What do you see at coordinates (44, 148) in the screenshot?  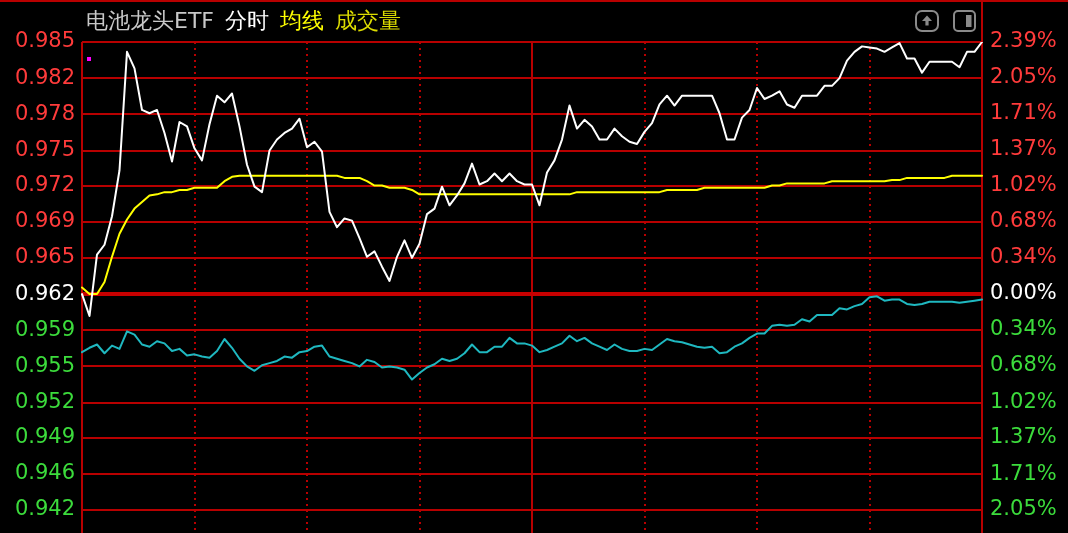 I see `y-tick-label: 0.975` at bounding box center [44, 148].